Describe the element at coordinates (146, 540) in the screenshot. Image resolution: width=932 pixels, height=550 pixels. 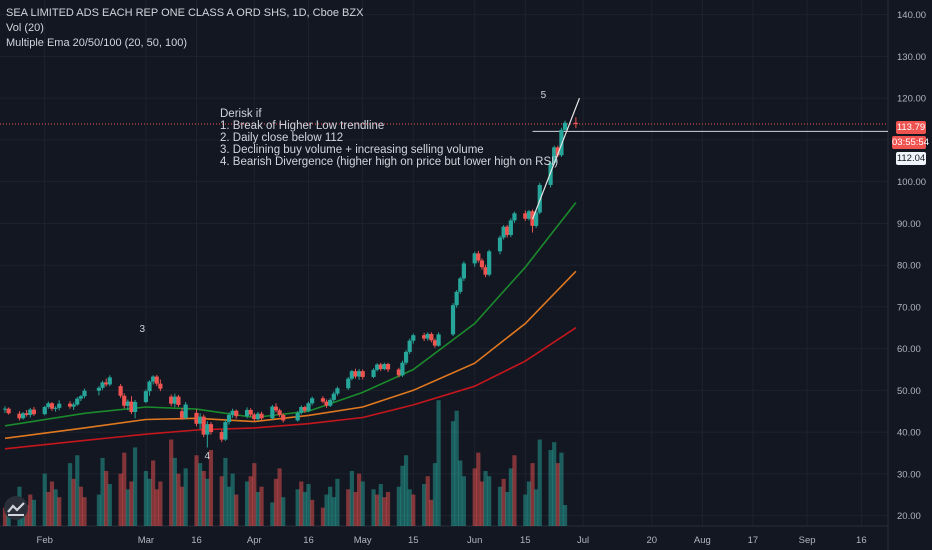
I see `x-tick-label: Mar` at that location.